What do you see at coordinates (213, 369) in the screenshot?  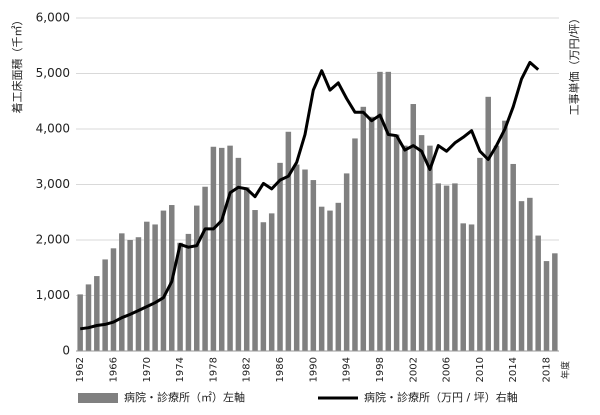 I see `x-tick-label: 1978` at bounding box center [213, 369].